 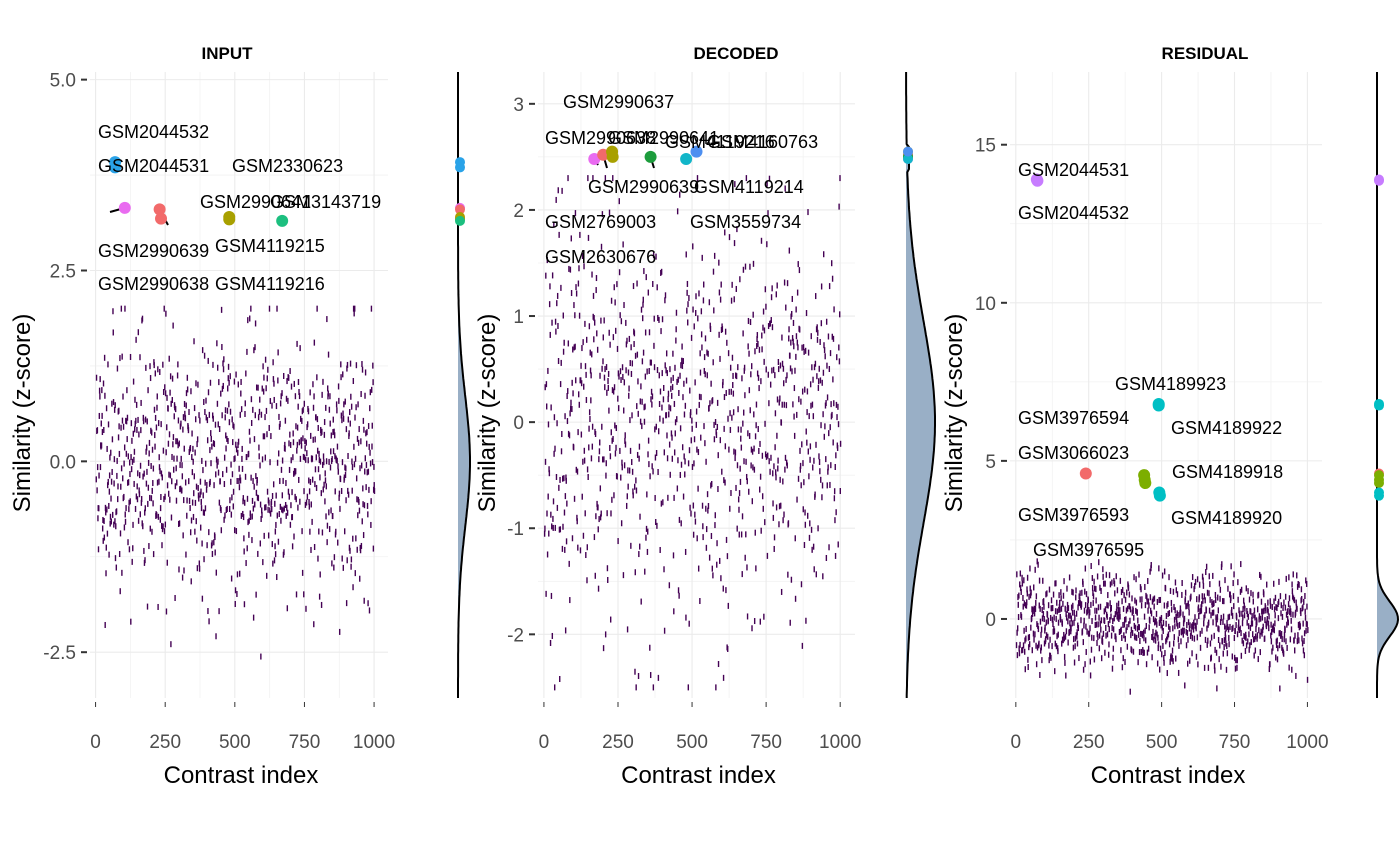 What do you see at coordinates (1089, 742) in the screenshot?
I see `x-tick-label: 250` at bounding box center [1089, 742].